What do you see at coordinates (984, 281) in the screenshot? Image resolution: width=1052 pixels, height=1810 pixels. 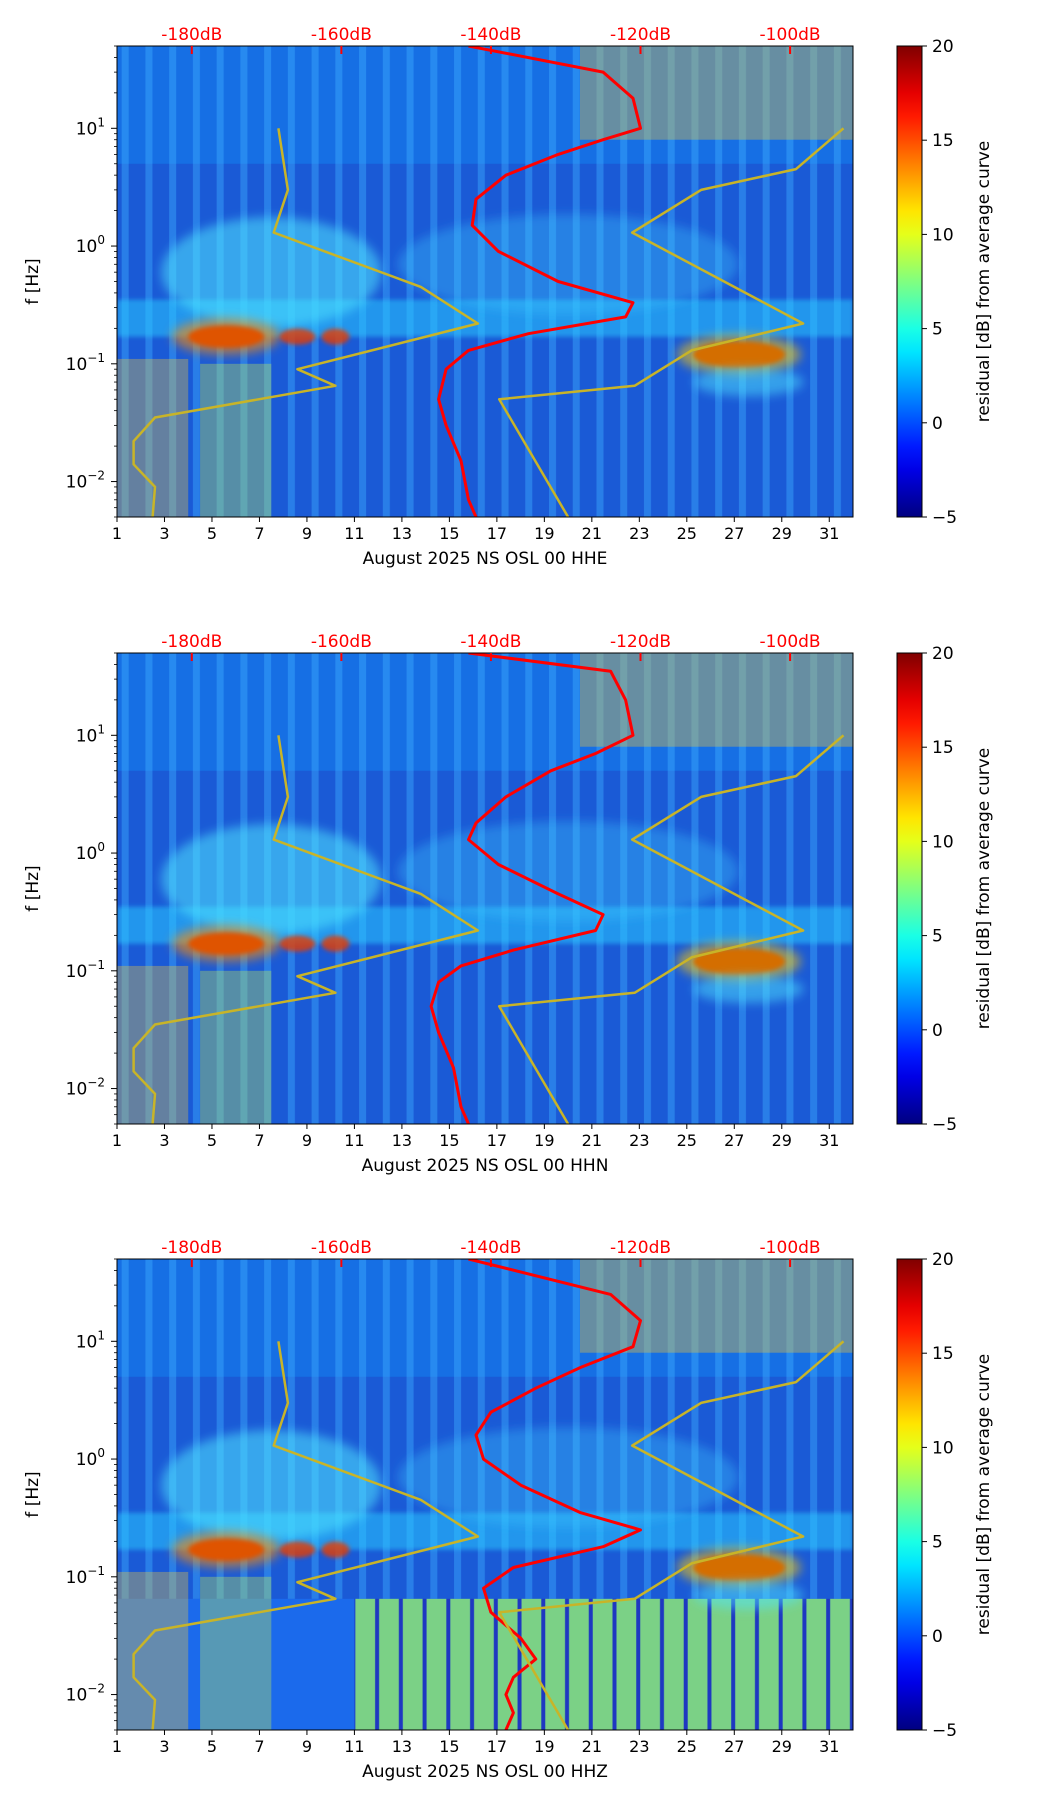 I see `colorbar-label: residual [dB] from average curve` at bounding box center [984, 281].